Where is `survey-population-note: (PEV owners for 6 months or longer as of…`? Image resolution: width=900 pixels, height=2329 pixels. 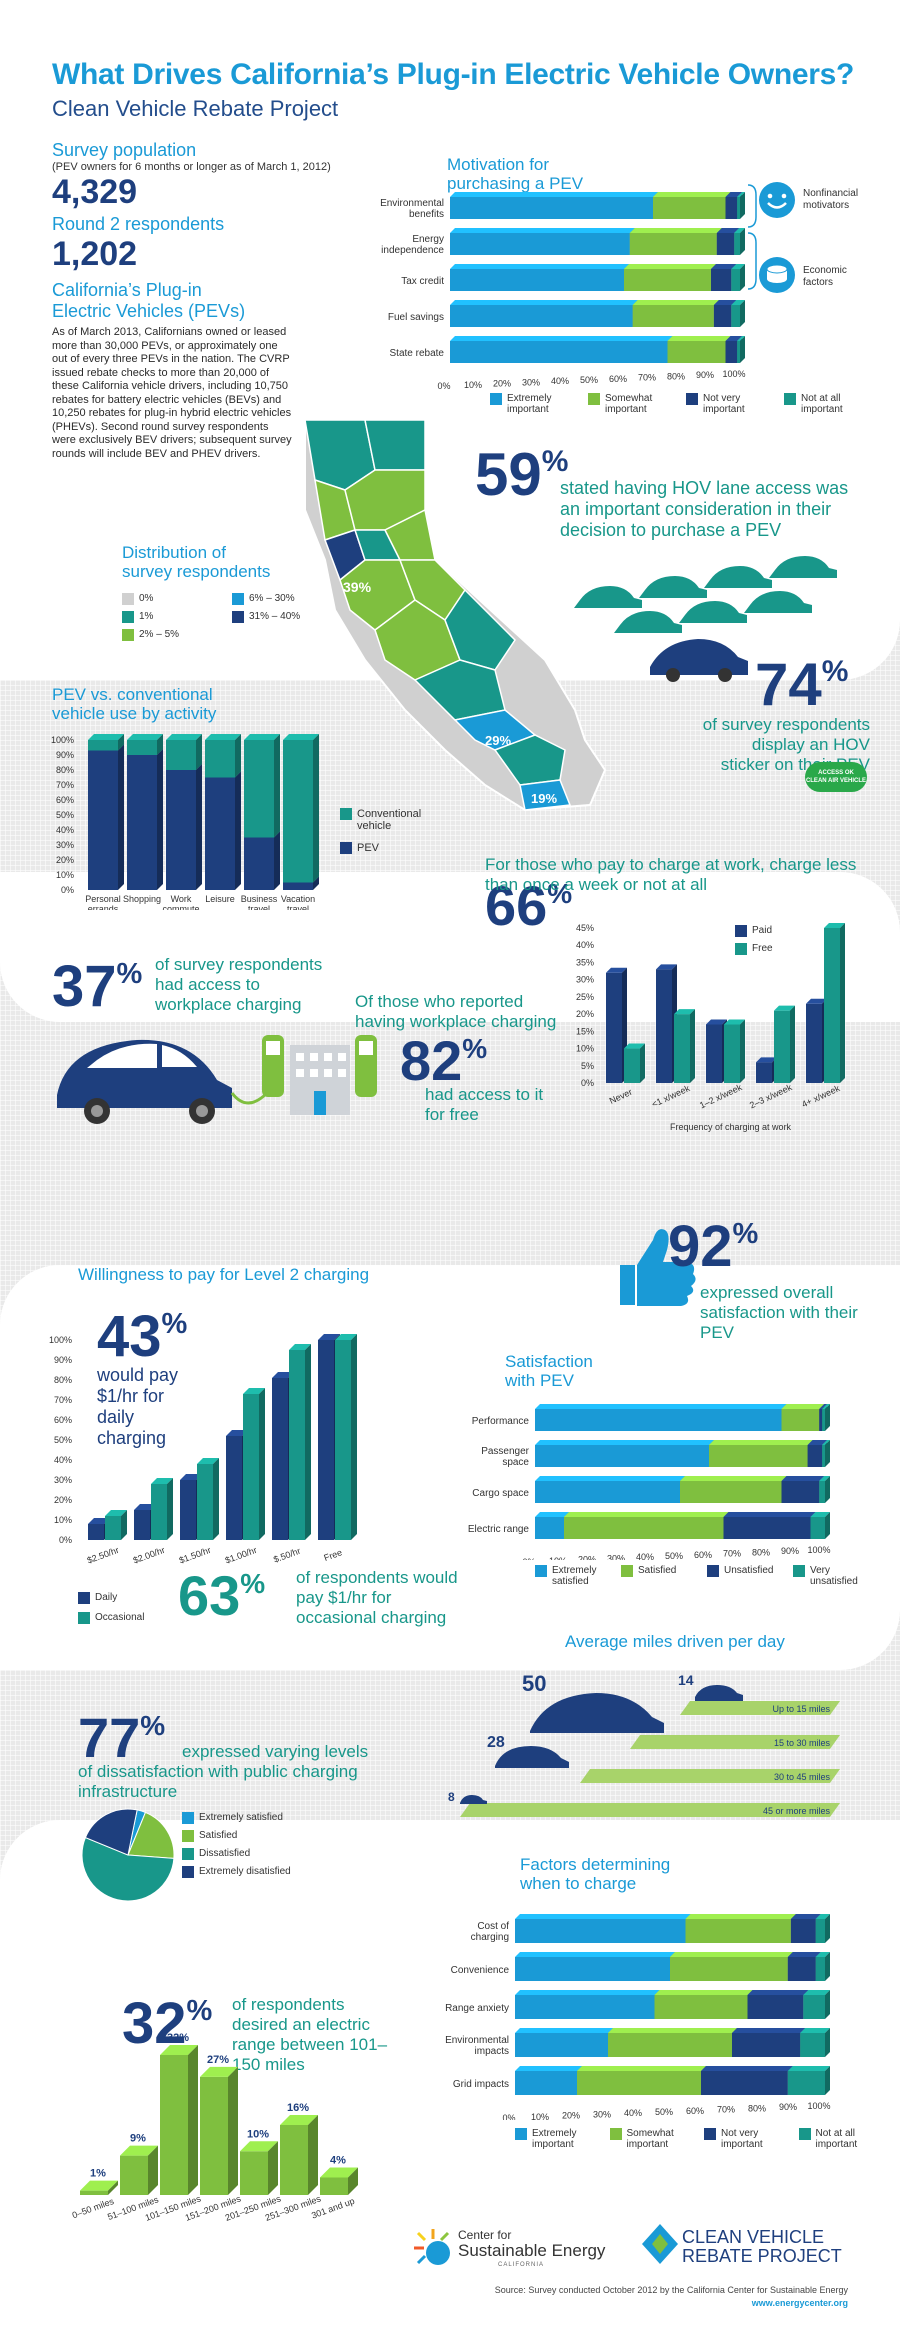
survey-population-note: (PEV owners for 6 months or longer as of… is located at coordinates (191, 167).